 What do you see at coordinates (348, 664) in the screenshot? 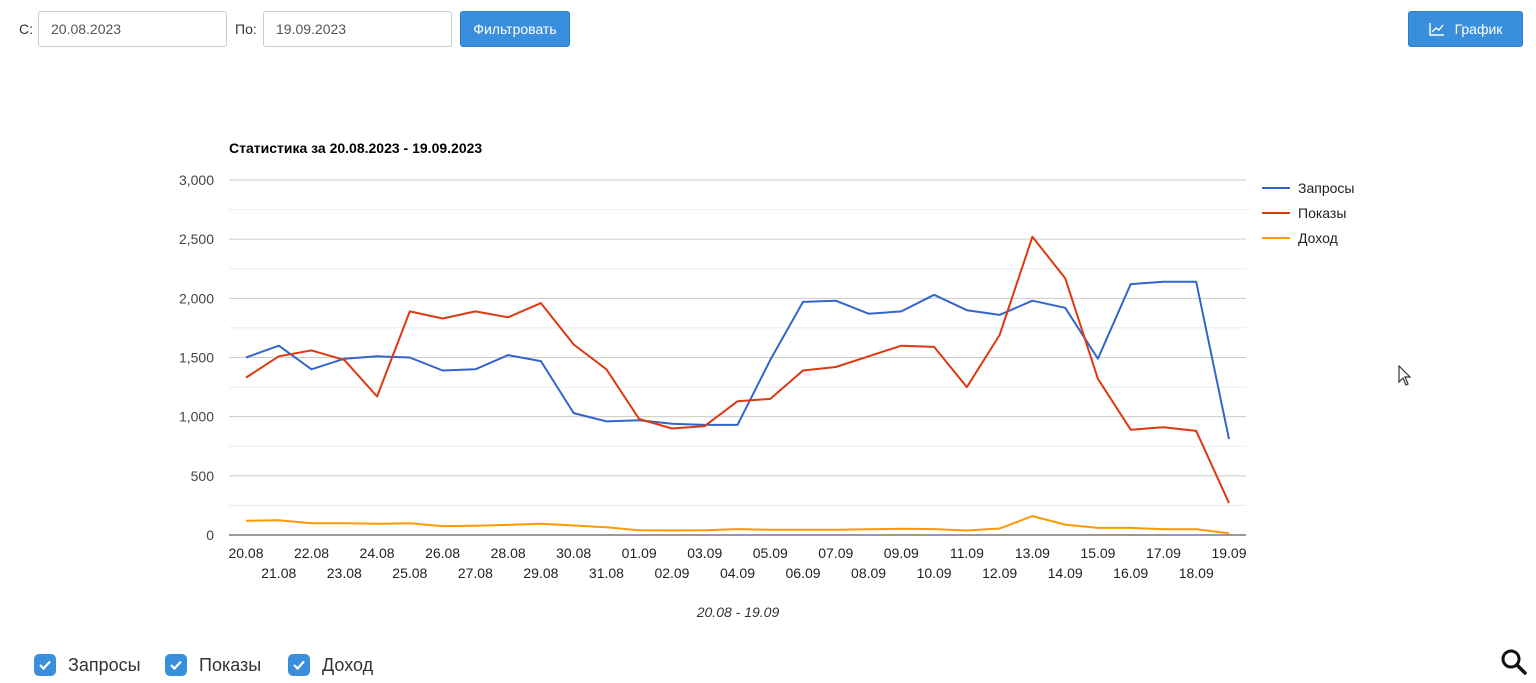
I see `toggle-label: Доход` at bounding box center [348, 664].